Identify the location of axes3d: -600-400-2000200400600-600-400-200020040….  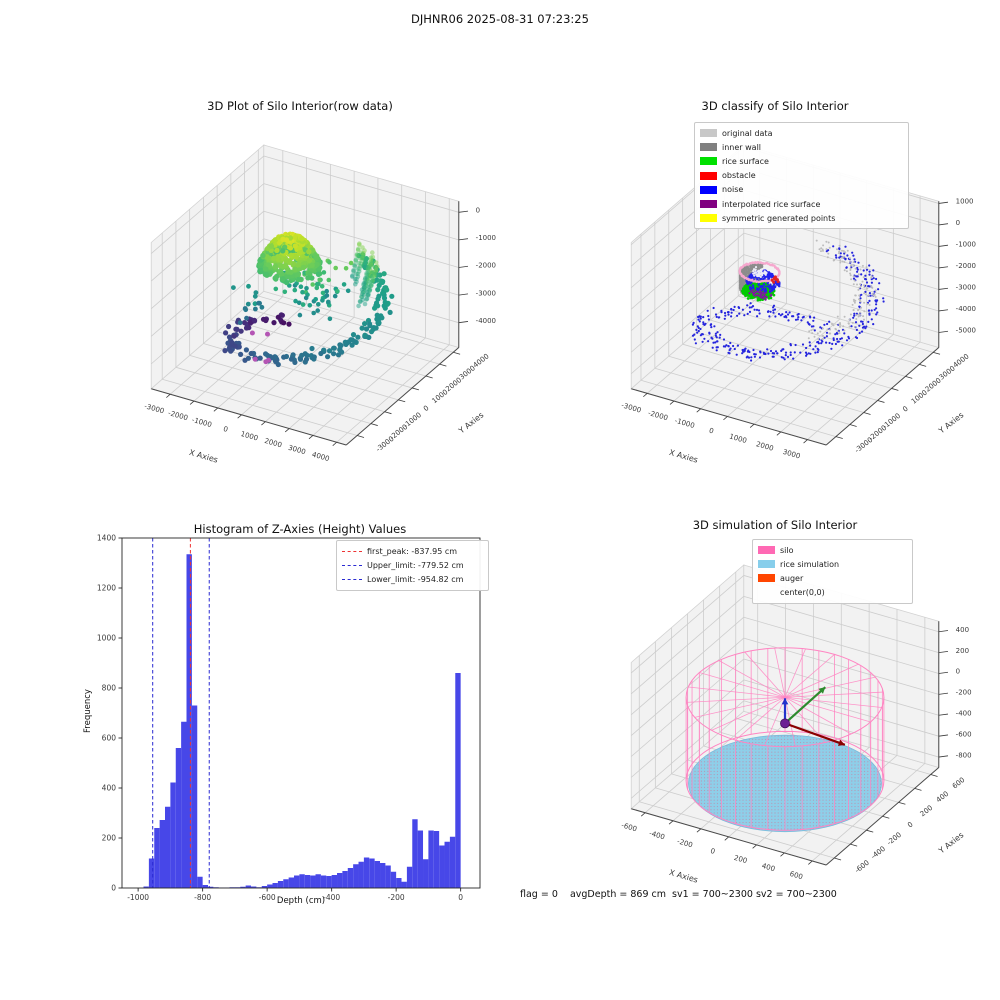
(796, 724).